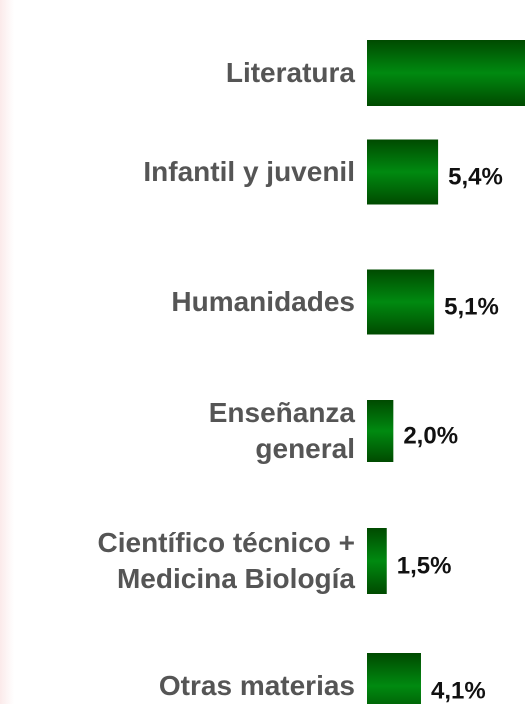 This screenshot has height=704, width=525. What do you see at coordinates (290, 72) in the screenshot?
I see `category-label: Literatura` at bounding box center [290, 72].